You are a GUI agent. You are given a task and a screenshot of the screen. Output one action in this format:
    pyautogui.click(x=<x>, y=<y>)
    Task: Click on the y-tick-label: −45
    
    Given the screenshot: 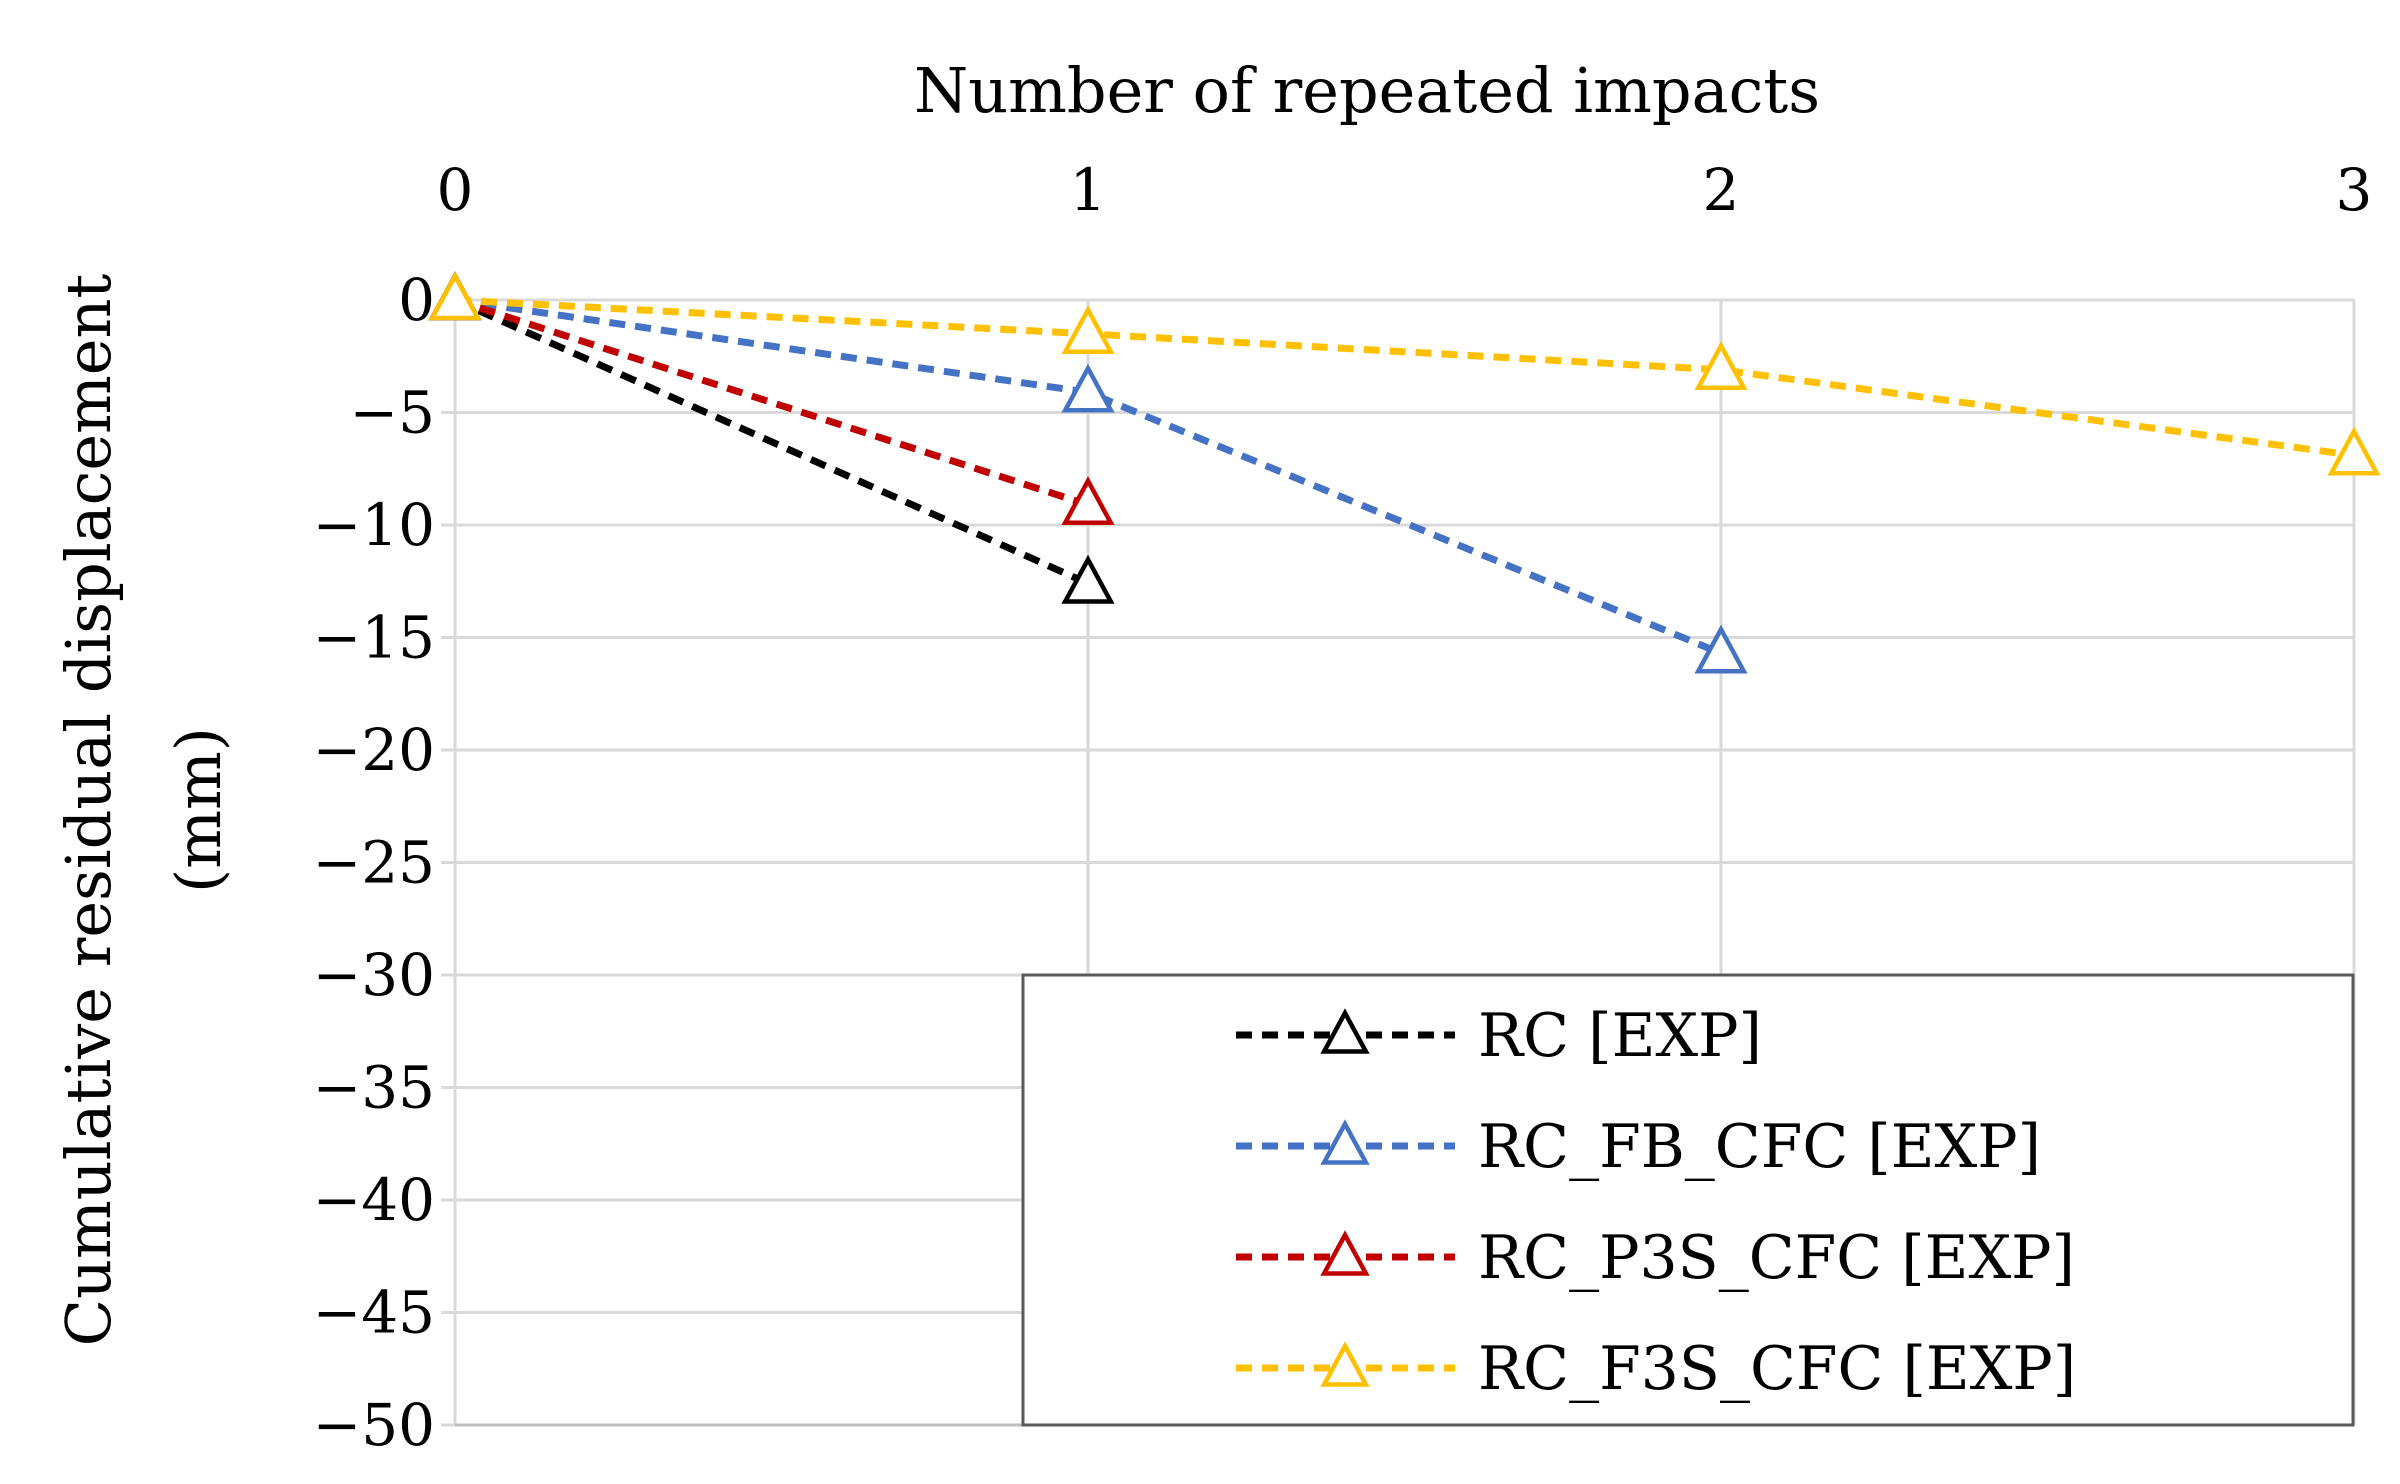 What is the action you would take?
    pyautogui.click(x=374, y=1313)
    